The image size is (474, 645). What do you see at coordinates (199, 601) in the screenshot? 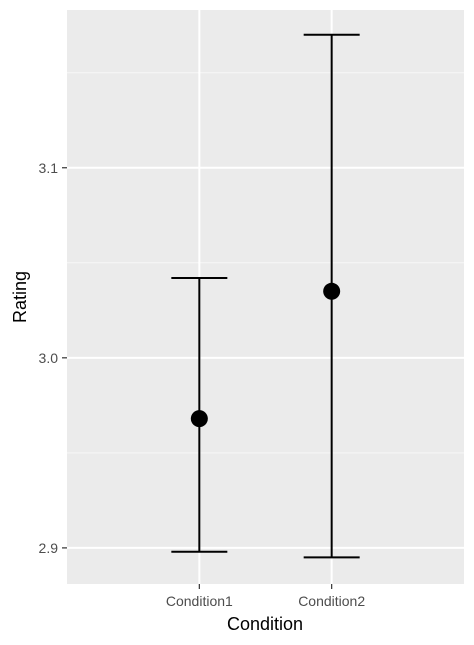
I see `x-tick-label-0: Condition1` at bounding box center [199, 601].